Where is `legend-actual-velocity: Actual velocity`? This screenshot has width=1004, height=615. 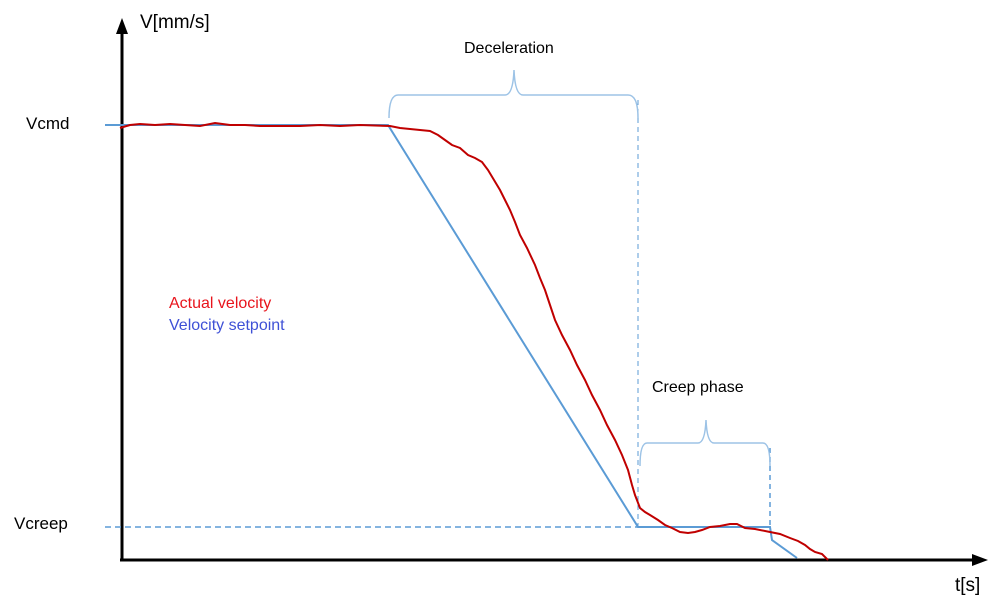
legend-actual-velocity: Actual velocity is located at coordinates (220, 303).